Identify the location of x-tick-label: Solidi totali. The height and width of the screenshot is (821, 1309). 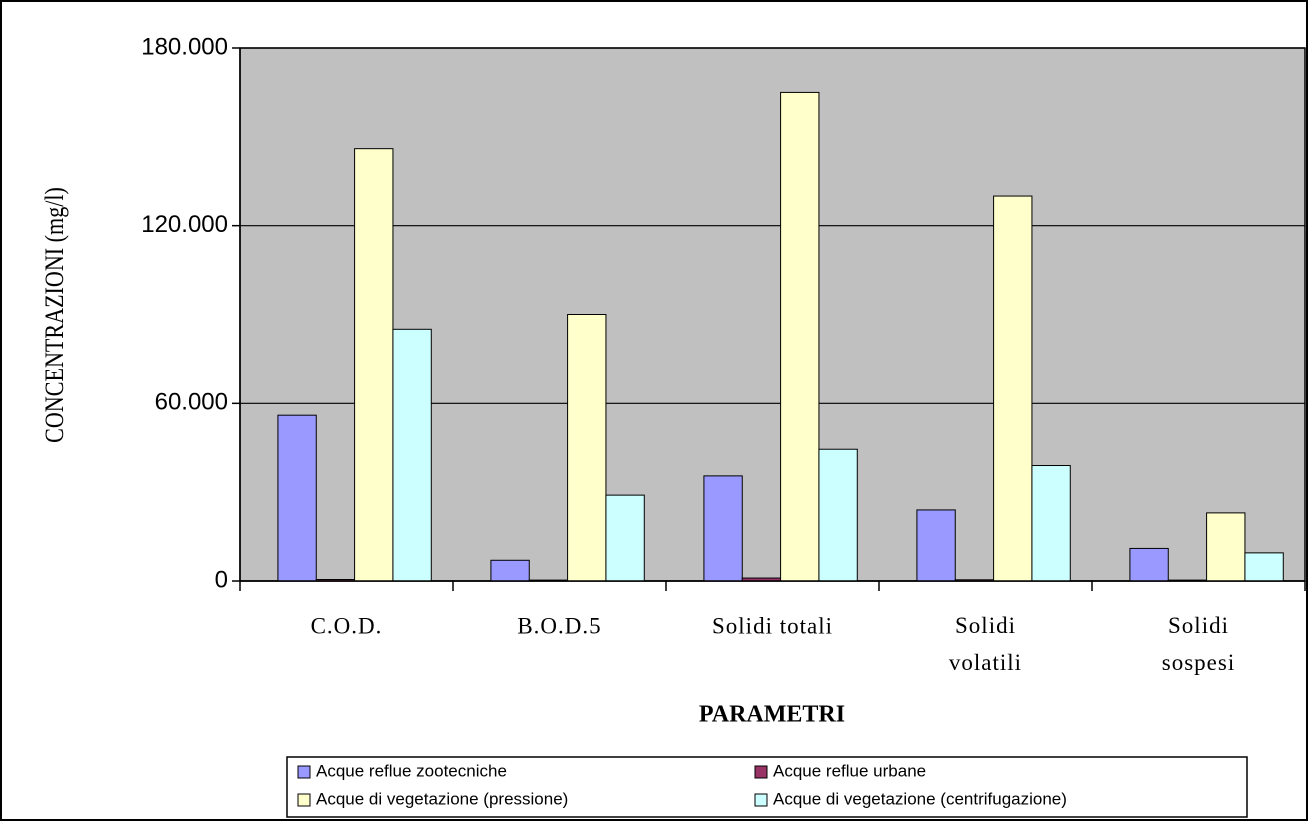
(772, 625).